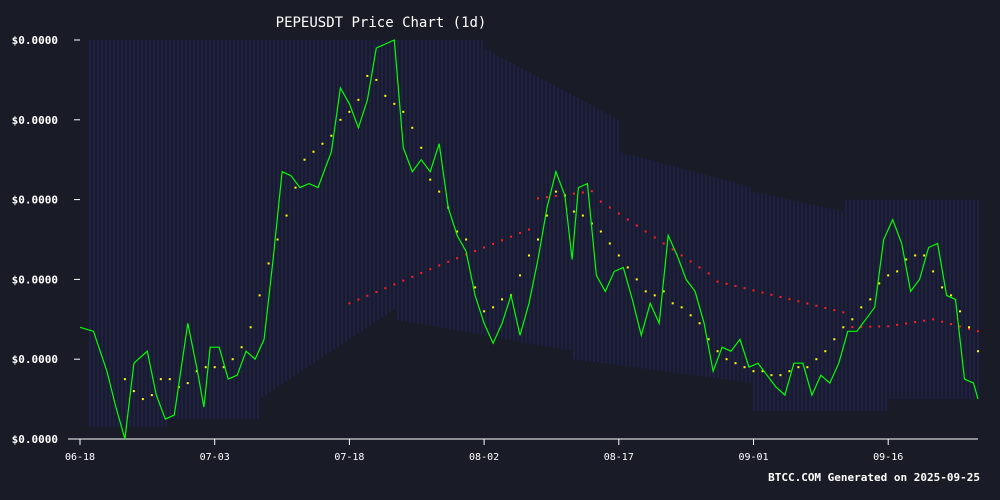  What do you see at coordinates (484, 457) in the screenshot?
I see `x-tick-label: 08-02` at bounding box center [484, 457].